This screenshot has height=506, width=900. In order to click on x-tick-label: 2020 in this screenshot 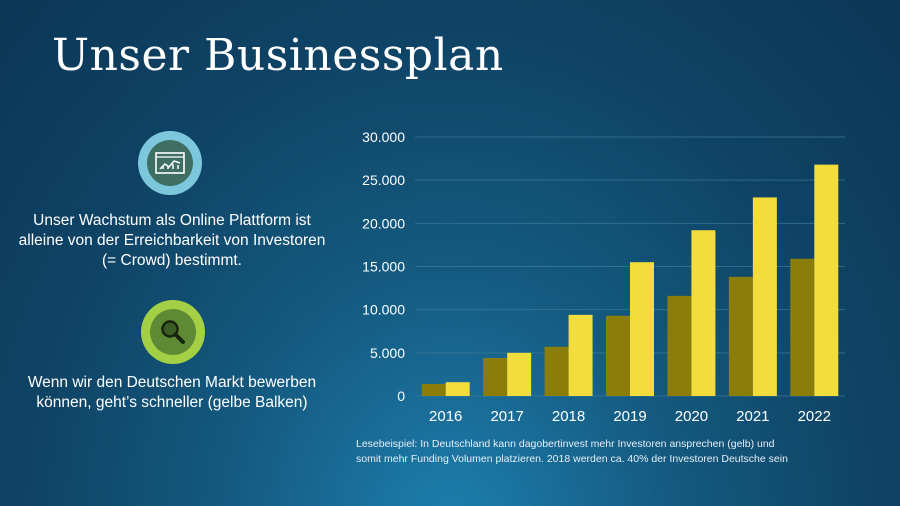, I will do `click(691, 416)`.